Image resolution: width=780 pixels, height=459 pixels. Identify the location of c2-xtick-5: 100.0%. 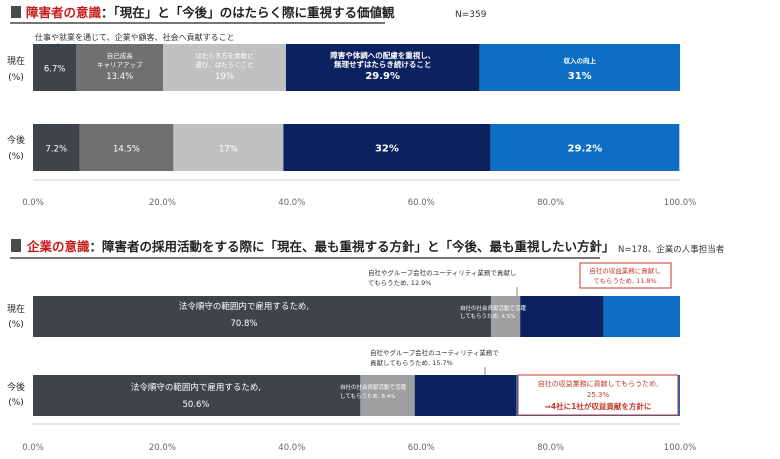
(680, 448).